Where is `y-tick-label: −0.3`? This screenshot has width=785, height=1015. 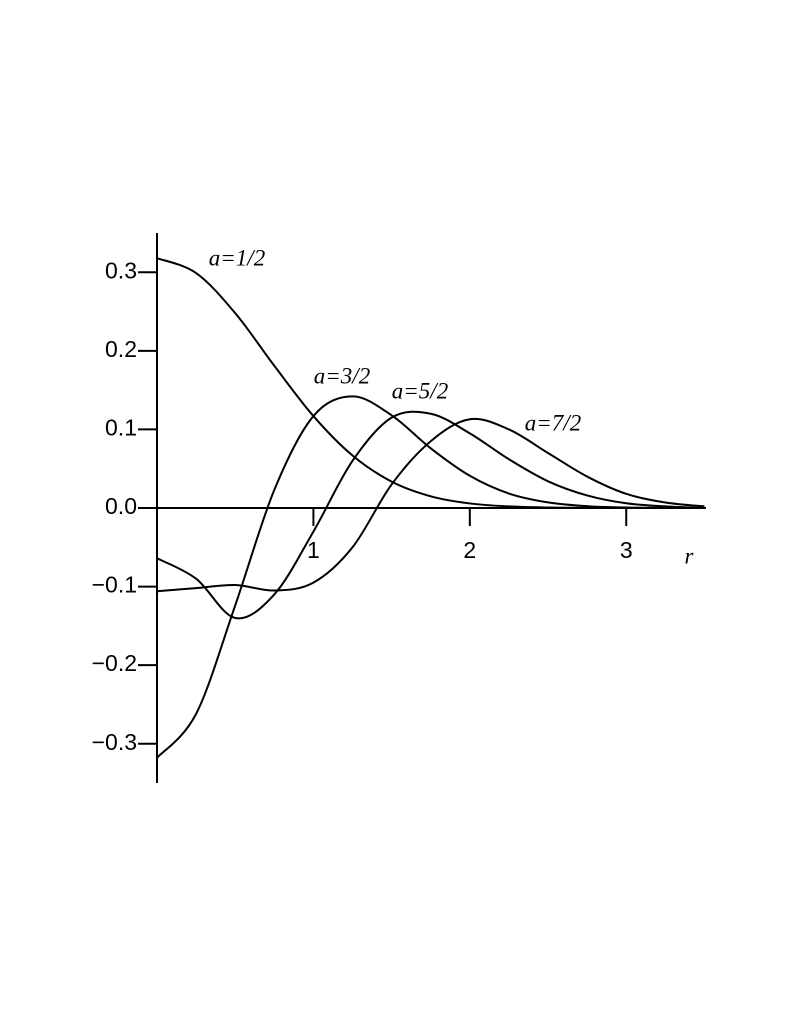
y-tick-label: −0.3 is located at coordinates (114, 742).